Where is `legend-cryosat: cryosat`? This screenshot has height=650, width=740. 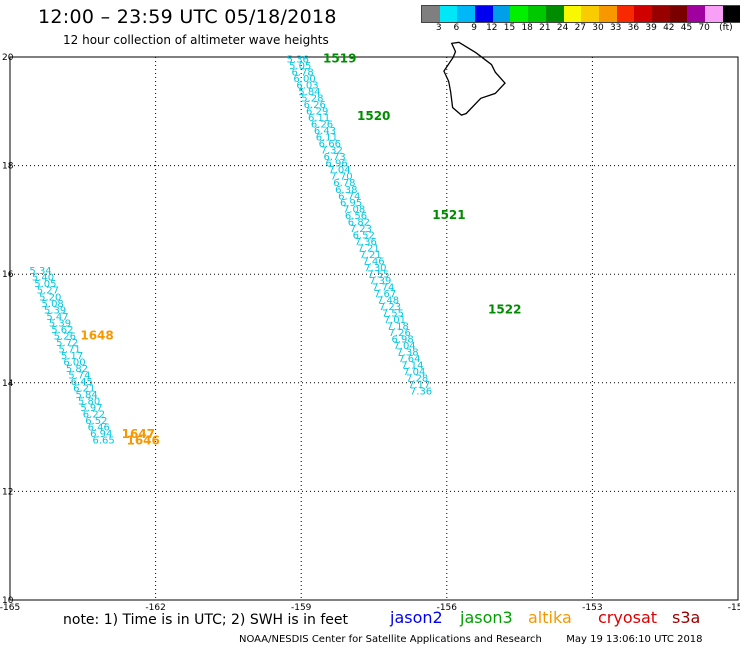 legend-cryosat: cryosat is located at coordinates (628, 617).